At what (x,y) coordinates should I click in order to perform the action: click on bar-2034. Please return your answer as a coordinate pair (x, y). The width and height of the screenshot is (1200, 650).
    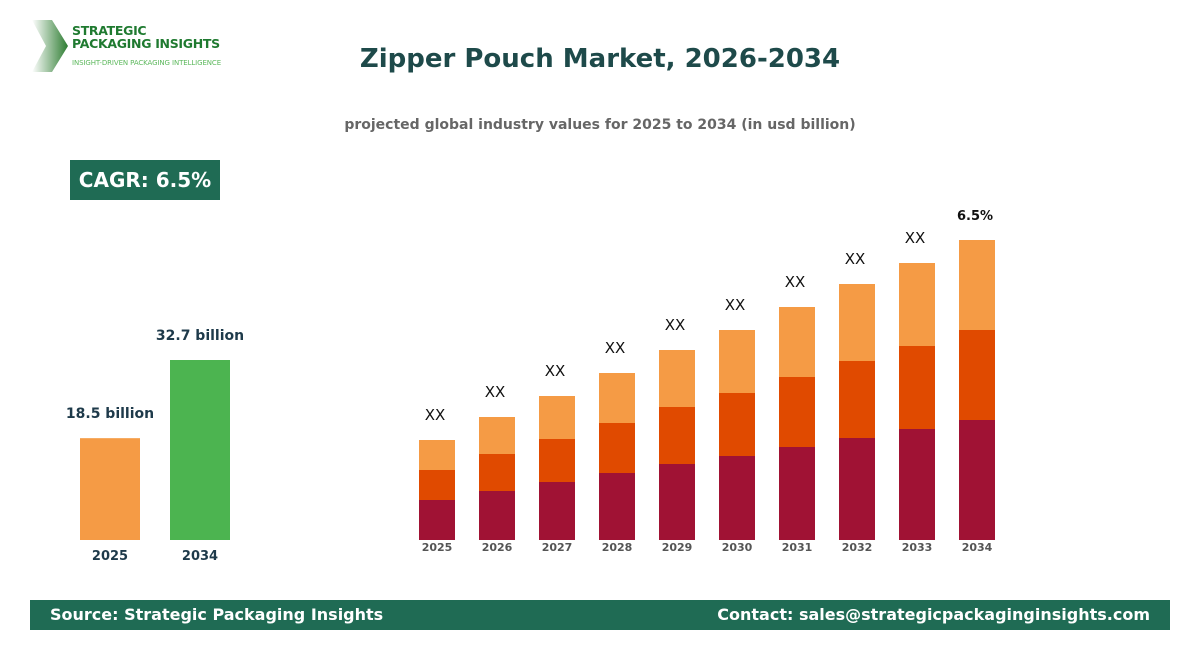
    Looking at the image, I should click on (200, 450).